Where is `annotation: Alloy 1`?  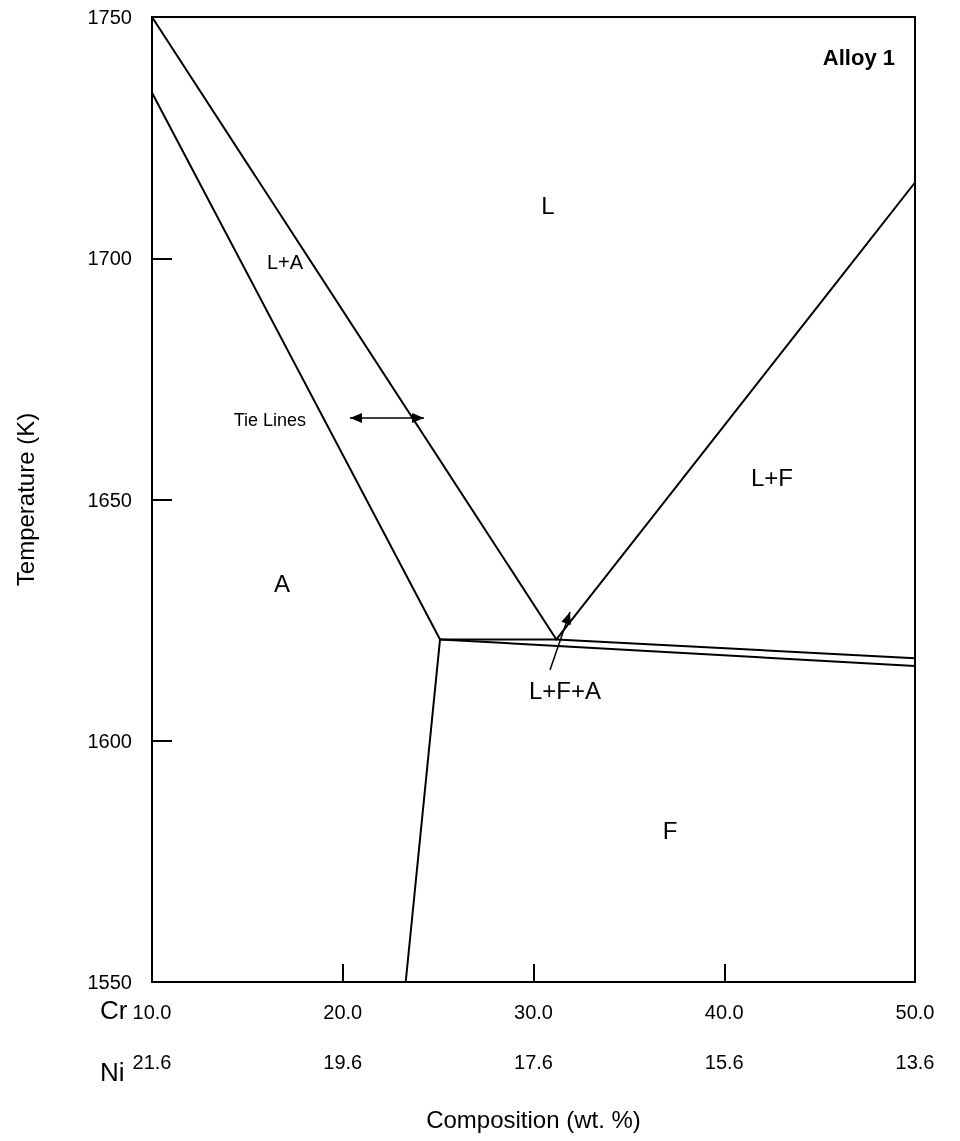
annotation: Alloy 1 is located at coordinates (858, 57).